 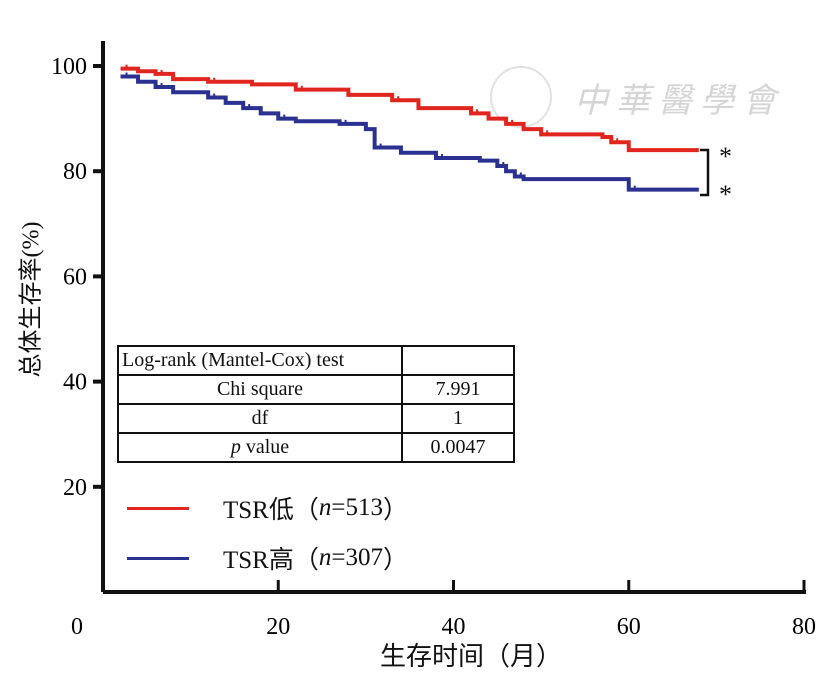 I want to click on legend-item-tsr-high: TSR高（n =307）, so click(x=267, y=558).